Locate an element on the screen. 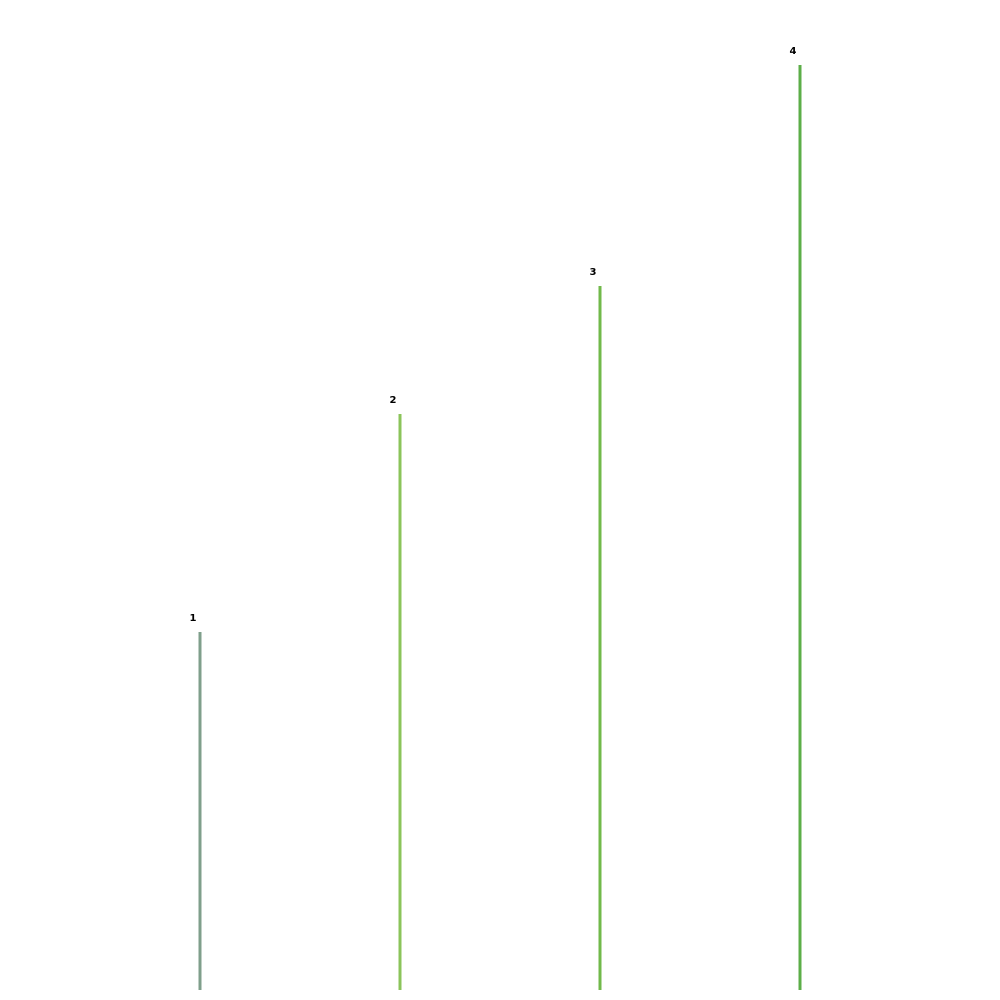 The height and width of the screenshot is (1000, 1000). bar-label: 4 is located at coordinates (793, 51).